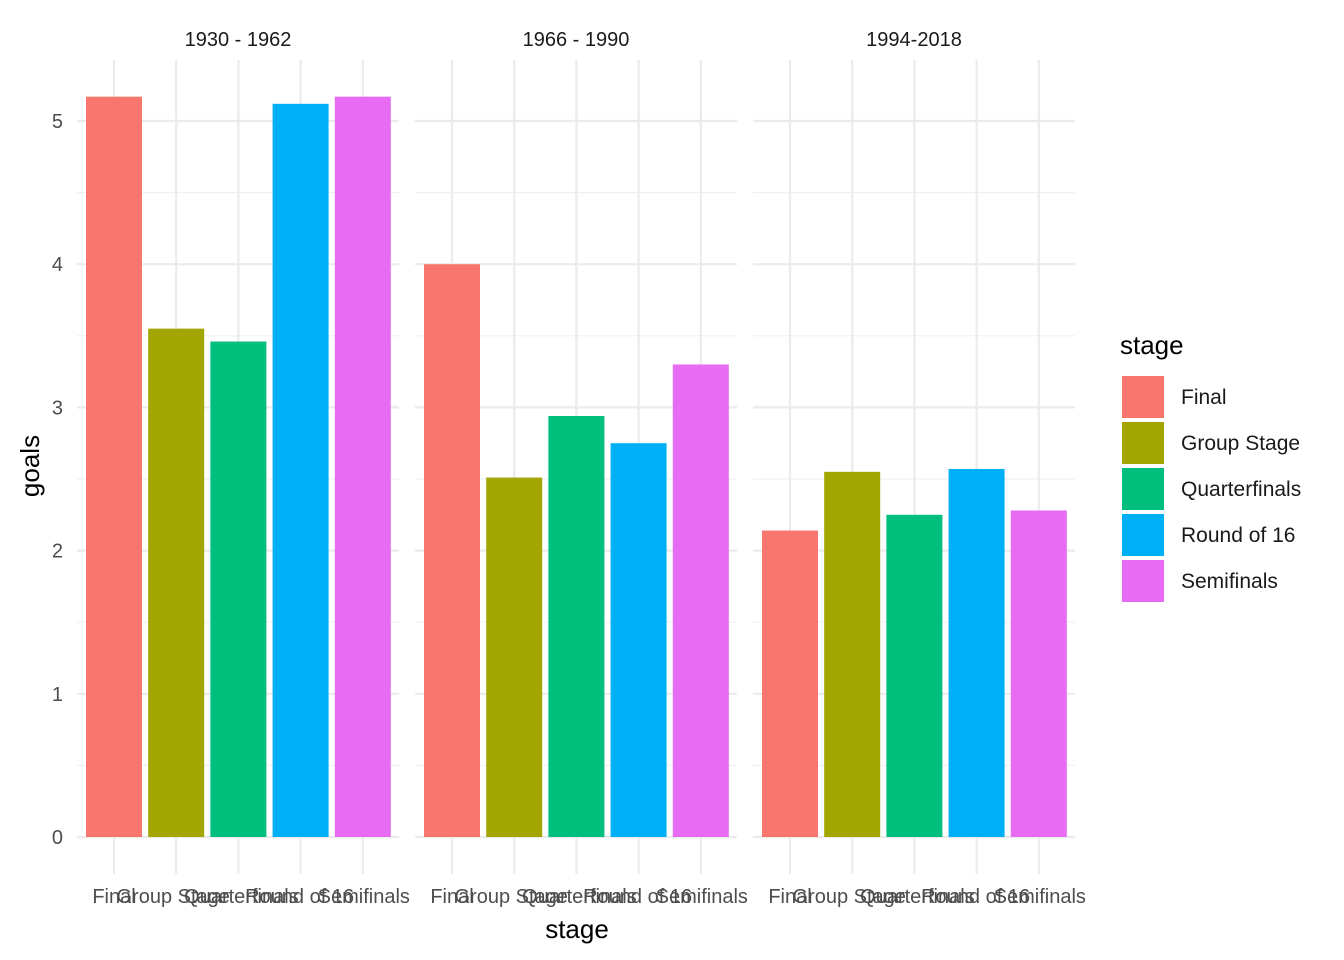 The image size is (1344, 960). I want to click on legend-label: Group Stage, so click(1240, 443).